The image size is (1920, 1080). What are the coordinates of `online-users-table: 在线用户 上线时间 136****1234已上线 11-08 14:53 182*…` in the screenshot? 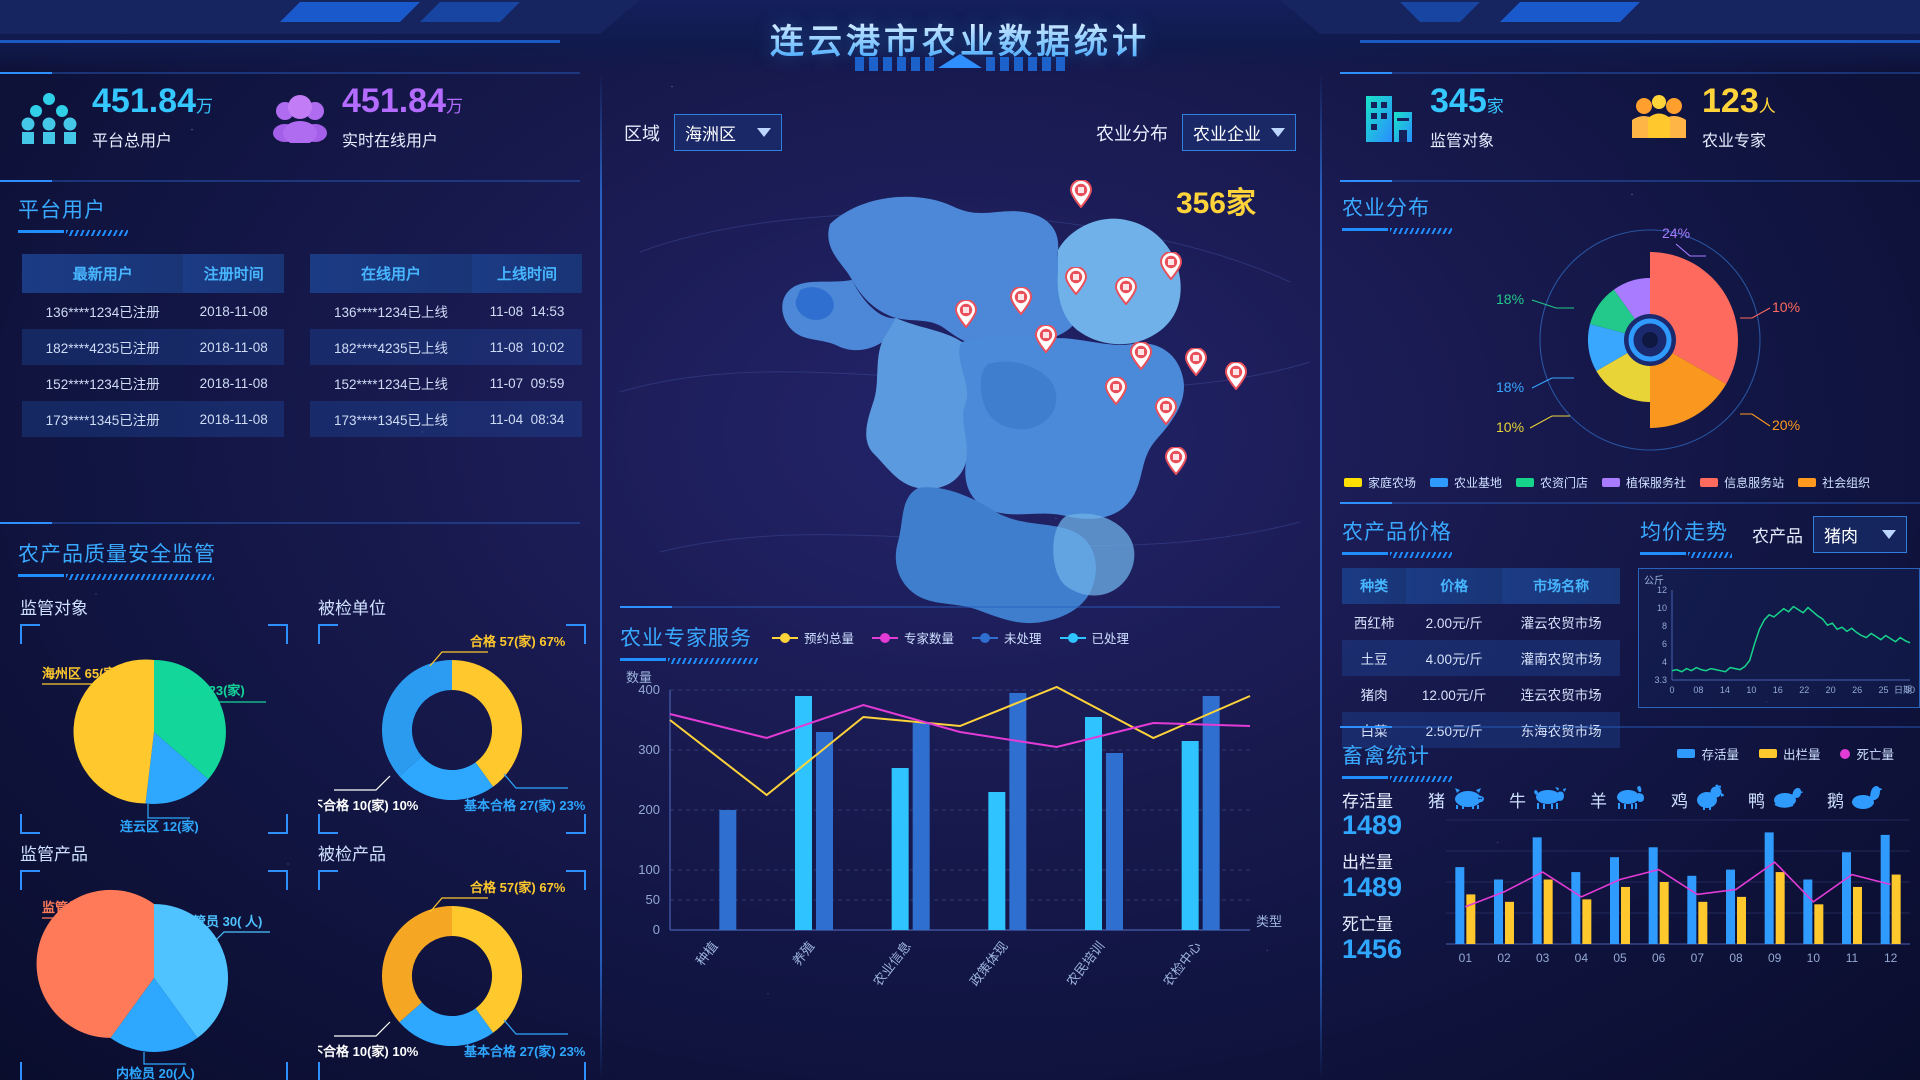 It's located at (446, 345).